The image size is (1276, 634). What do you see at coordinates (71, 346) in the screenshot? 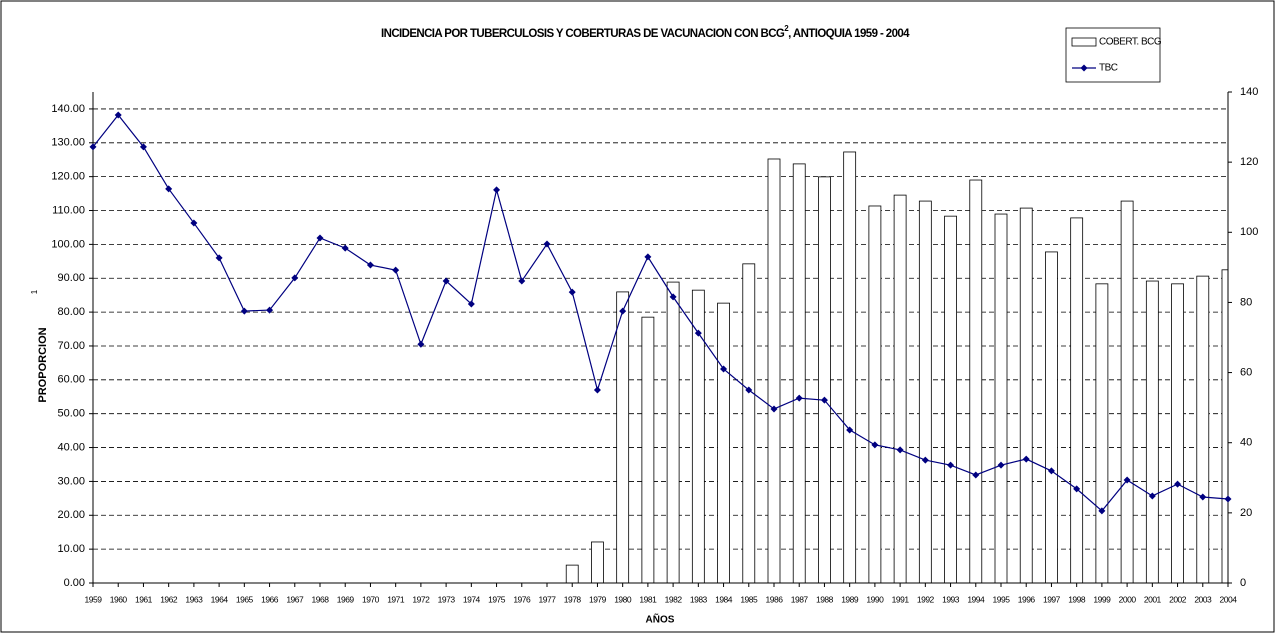
I see `y-tick-label: 70.00` at bounding box center [71, 346].